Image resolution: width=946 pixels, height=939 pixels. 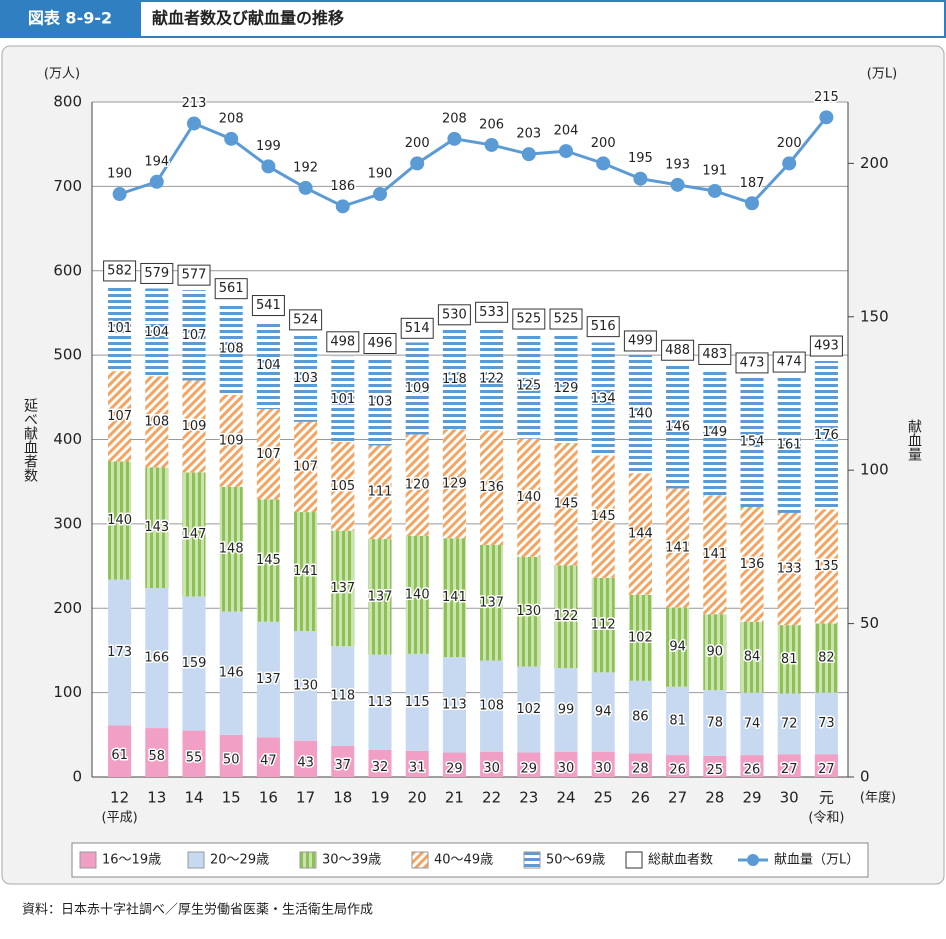 What do you see at coordinates (874, 470) in the screenshot?
I see `y2-tick-label: 100` at bounding box center [874, 470].